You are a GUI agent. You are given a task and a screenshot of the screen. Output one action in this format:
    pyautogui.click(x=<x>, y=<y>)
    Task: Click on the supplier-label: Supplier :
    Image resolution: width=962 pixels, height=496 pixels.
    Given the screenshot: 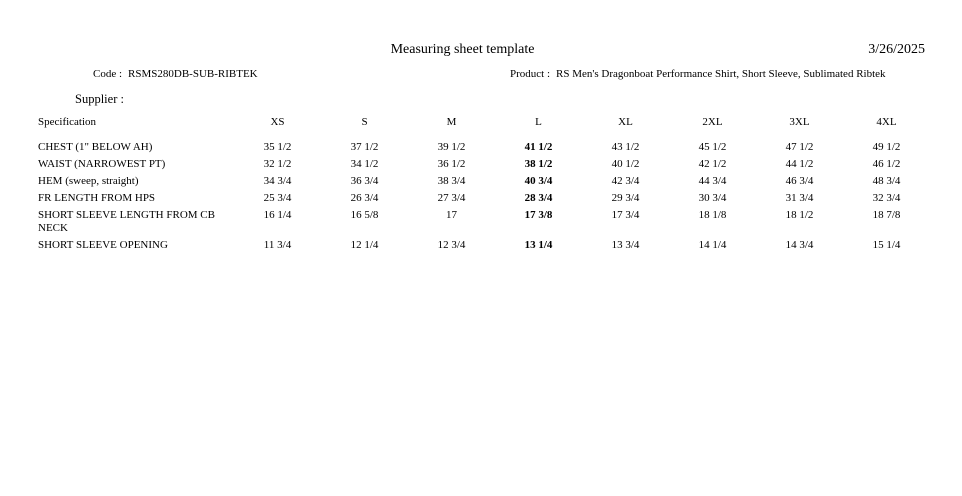 What is the action you would take?
    pyautogui.click(x=99, y=99)
    